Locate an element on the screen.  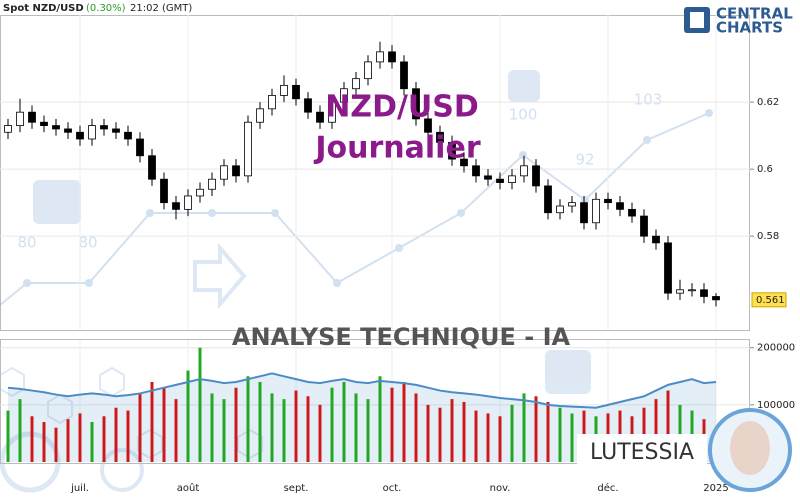
x-tick-label: déc. is located at coordinates (607, 488).